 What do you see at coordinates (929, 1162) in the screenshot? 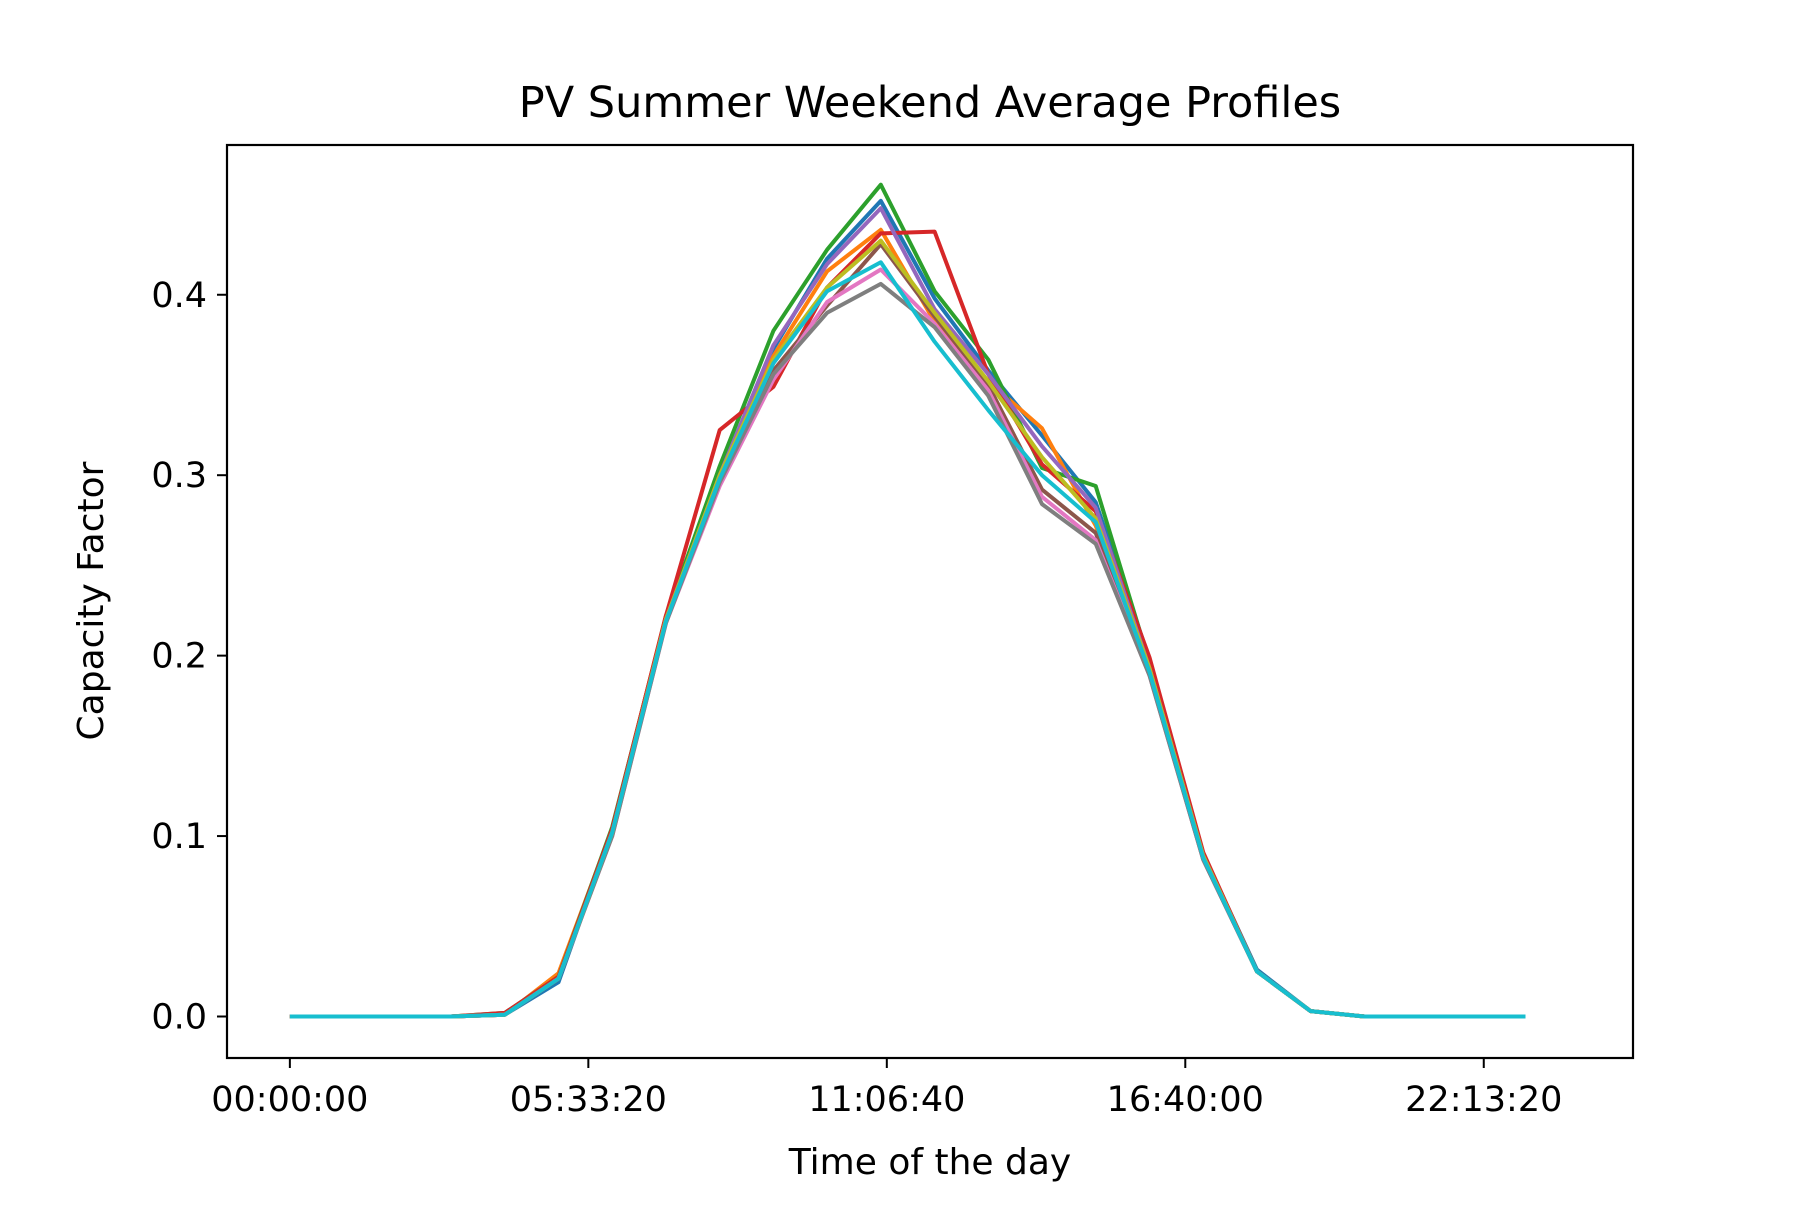
I see `x-axis-label: Time of the day` at bounding box center [929, 1162].